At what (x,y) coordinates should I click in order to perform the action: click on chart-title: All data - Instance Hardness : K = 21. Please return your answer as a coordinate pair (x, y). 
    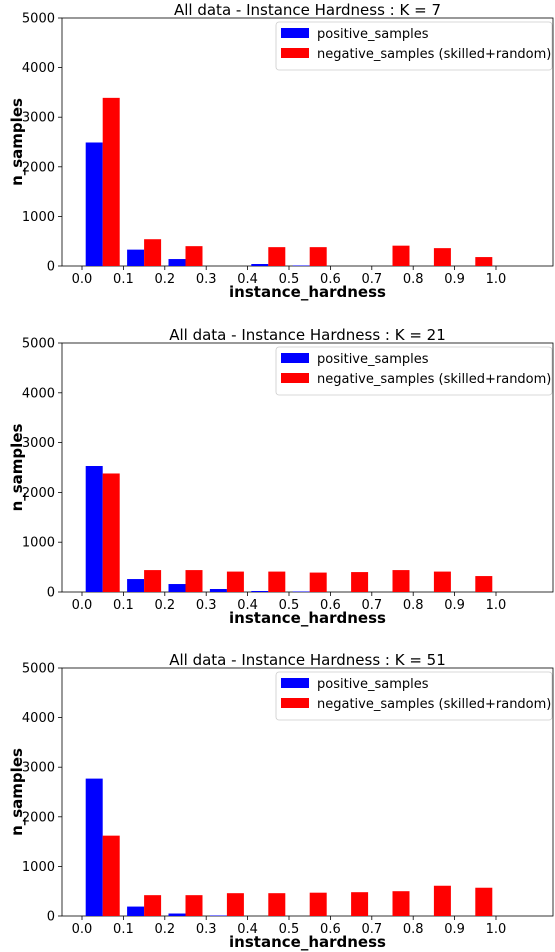
    Looking at the image, I should click on (307, 335).